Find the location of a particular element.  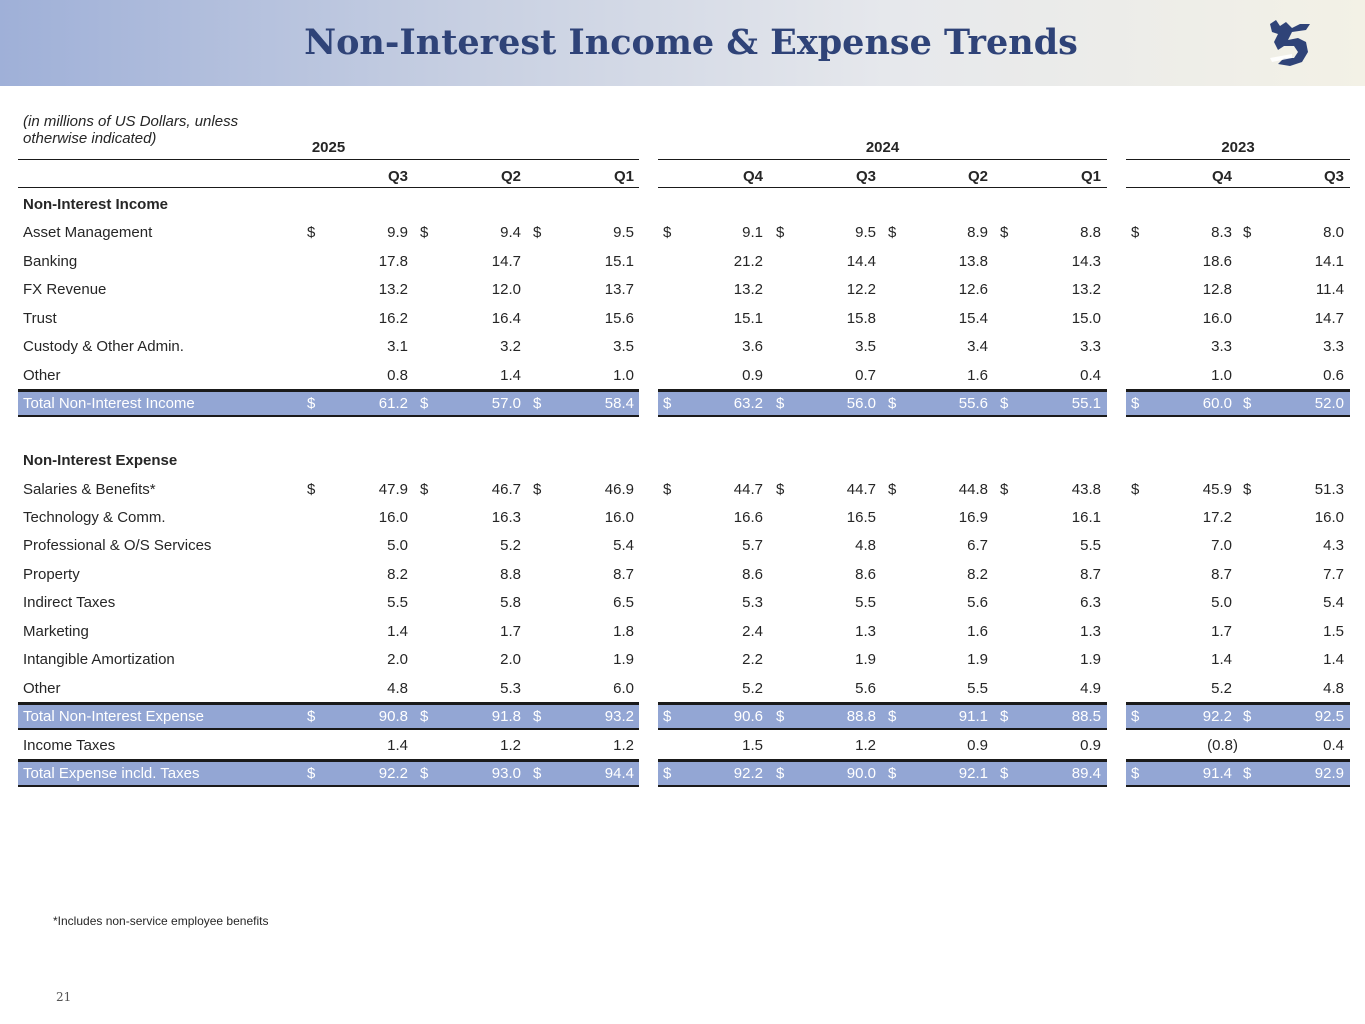

row-label: Total Expense incld. Taxes is located at coordinates (111, 773).